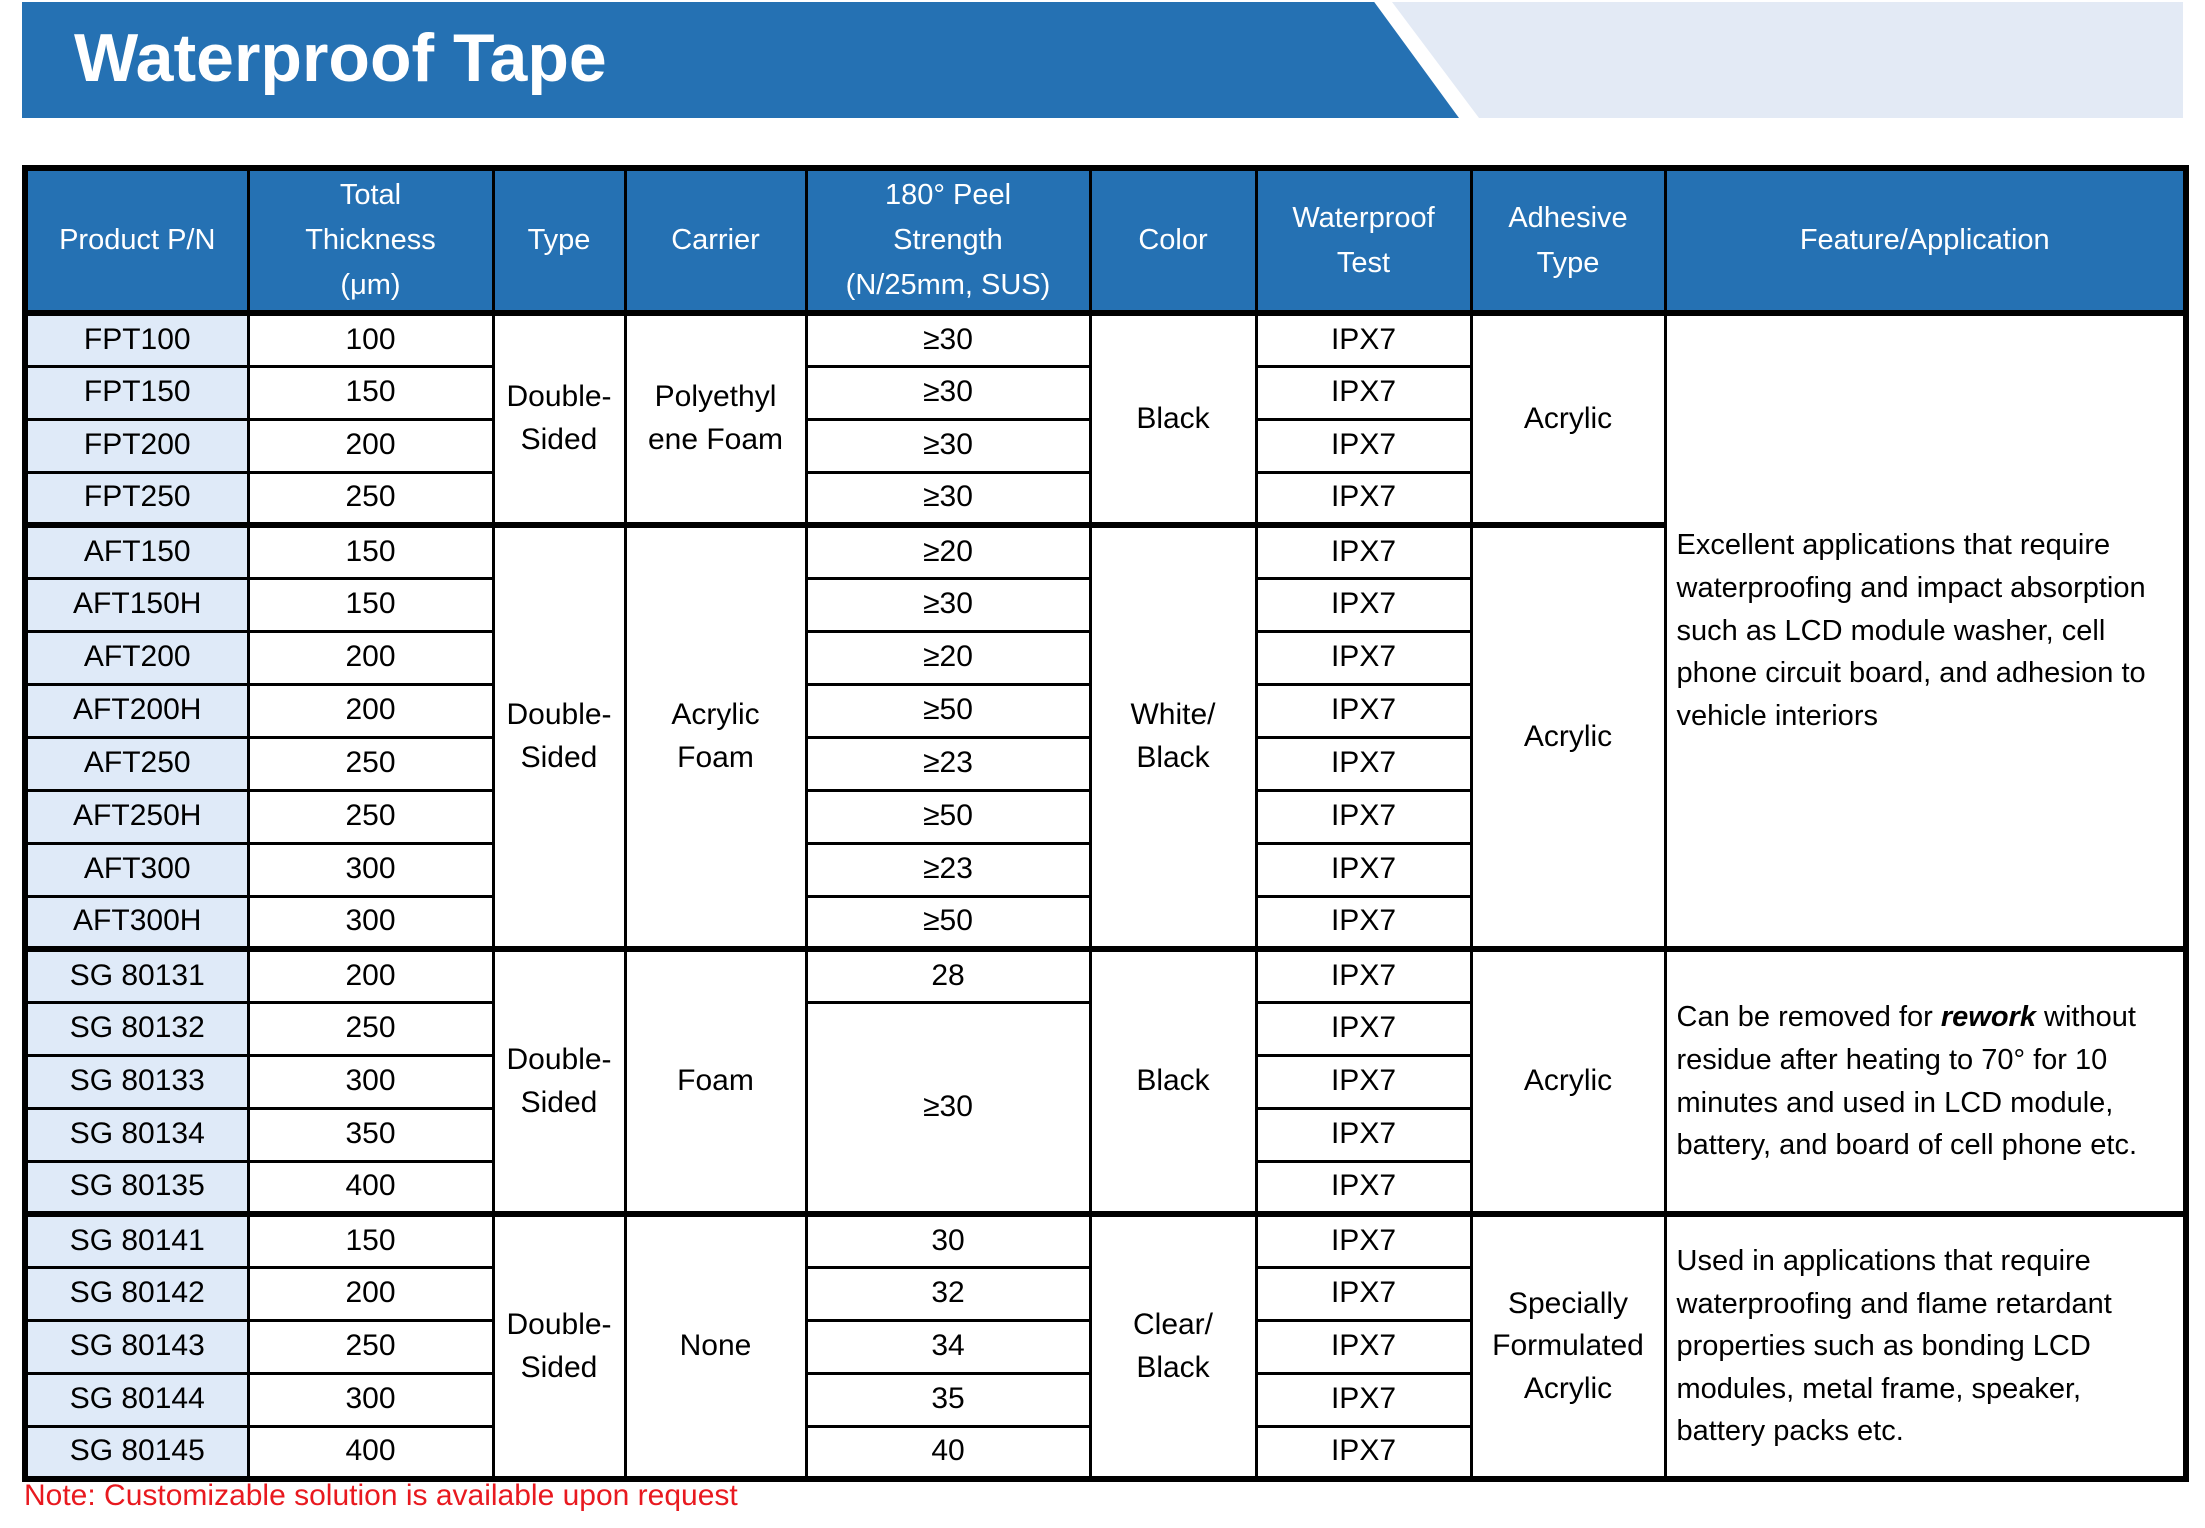  What do you see at coordinates (948, 1452) in the screenshot?
I see `cell-peel: 40` at bounding box center [948, 1452].